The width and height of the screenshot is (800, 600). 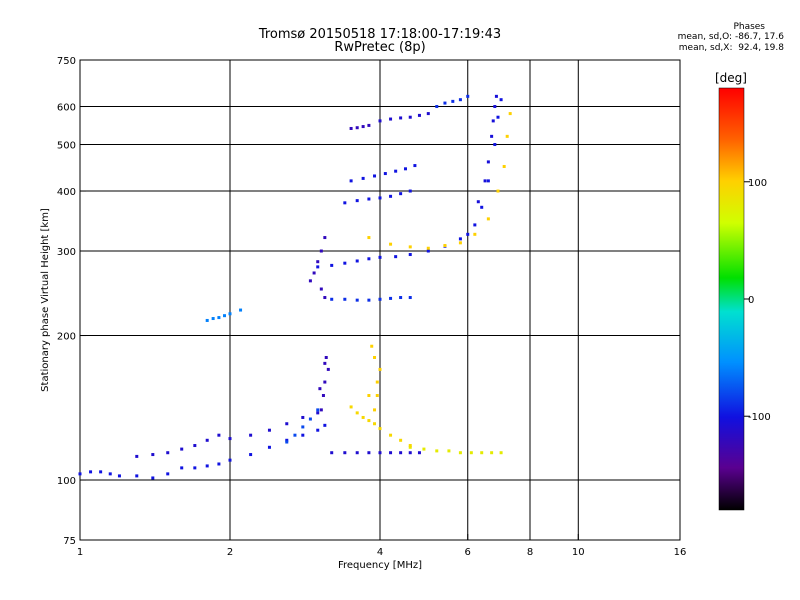 I want to click on phase-stats-x: mean, sd,X: 92.4, 19.8, so click(x=731, y=48).